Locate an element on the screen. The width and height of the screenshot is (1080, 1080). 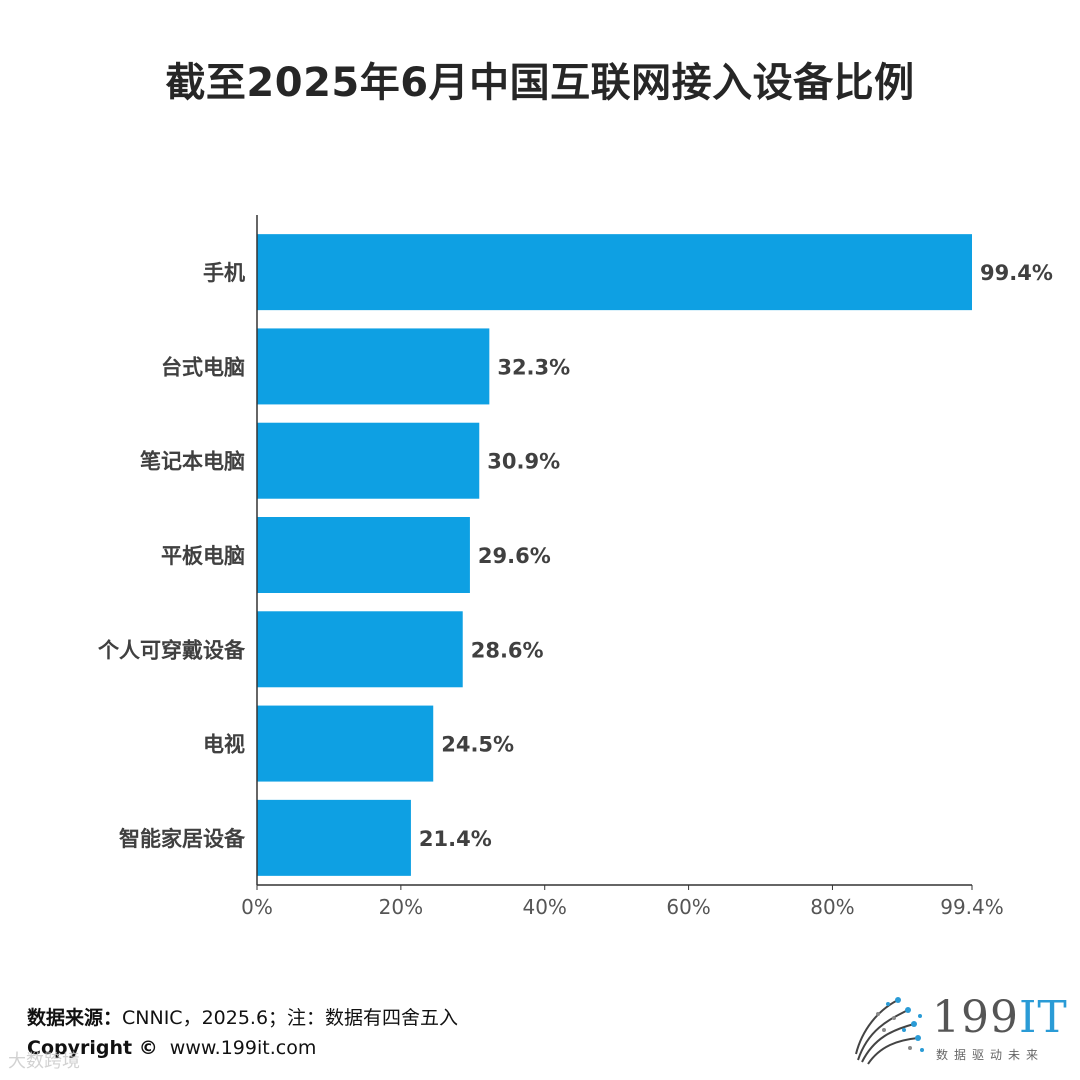
category-label: 手机 is located at coordinates (224, 273).